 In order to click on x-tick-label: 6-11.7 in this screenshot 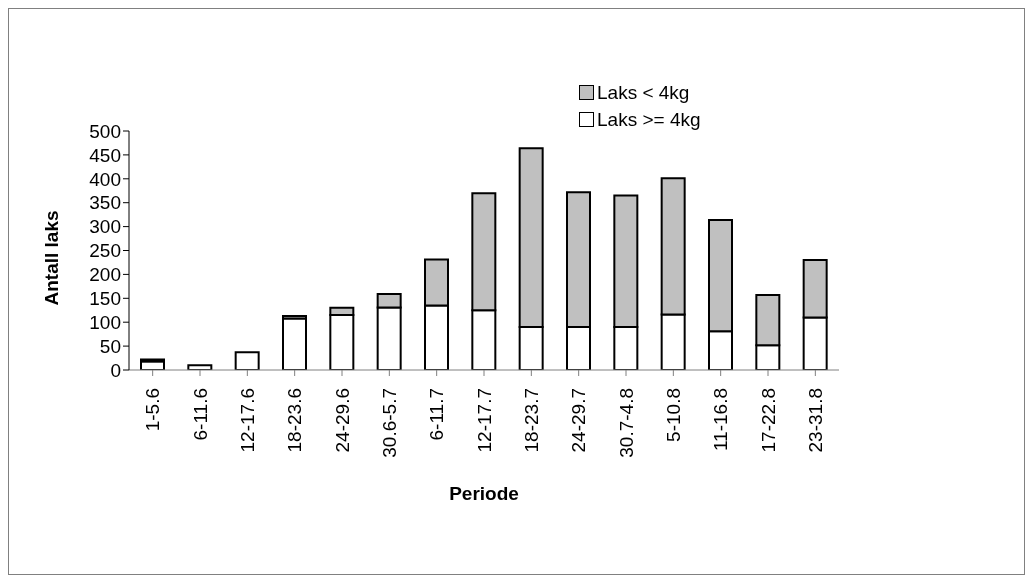, I will do `click(437, 414)`.